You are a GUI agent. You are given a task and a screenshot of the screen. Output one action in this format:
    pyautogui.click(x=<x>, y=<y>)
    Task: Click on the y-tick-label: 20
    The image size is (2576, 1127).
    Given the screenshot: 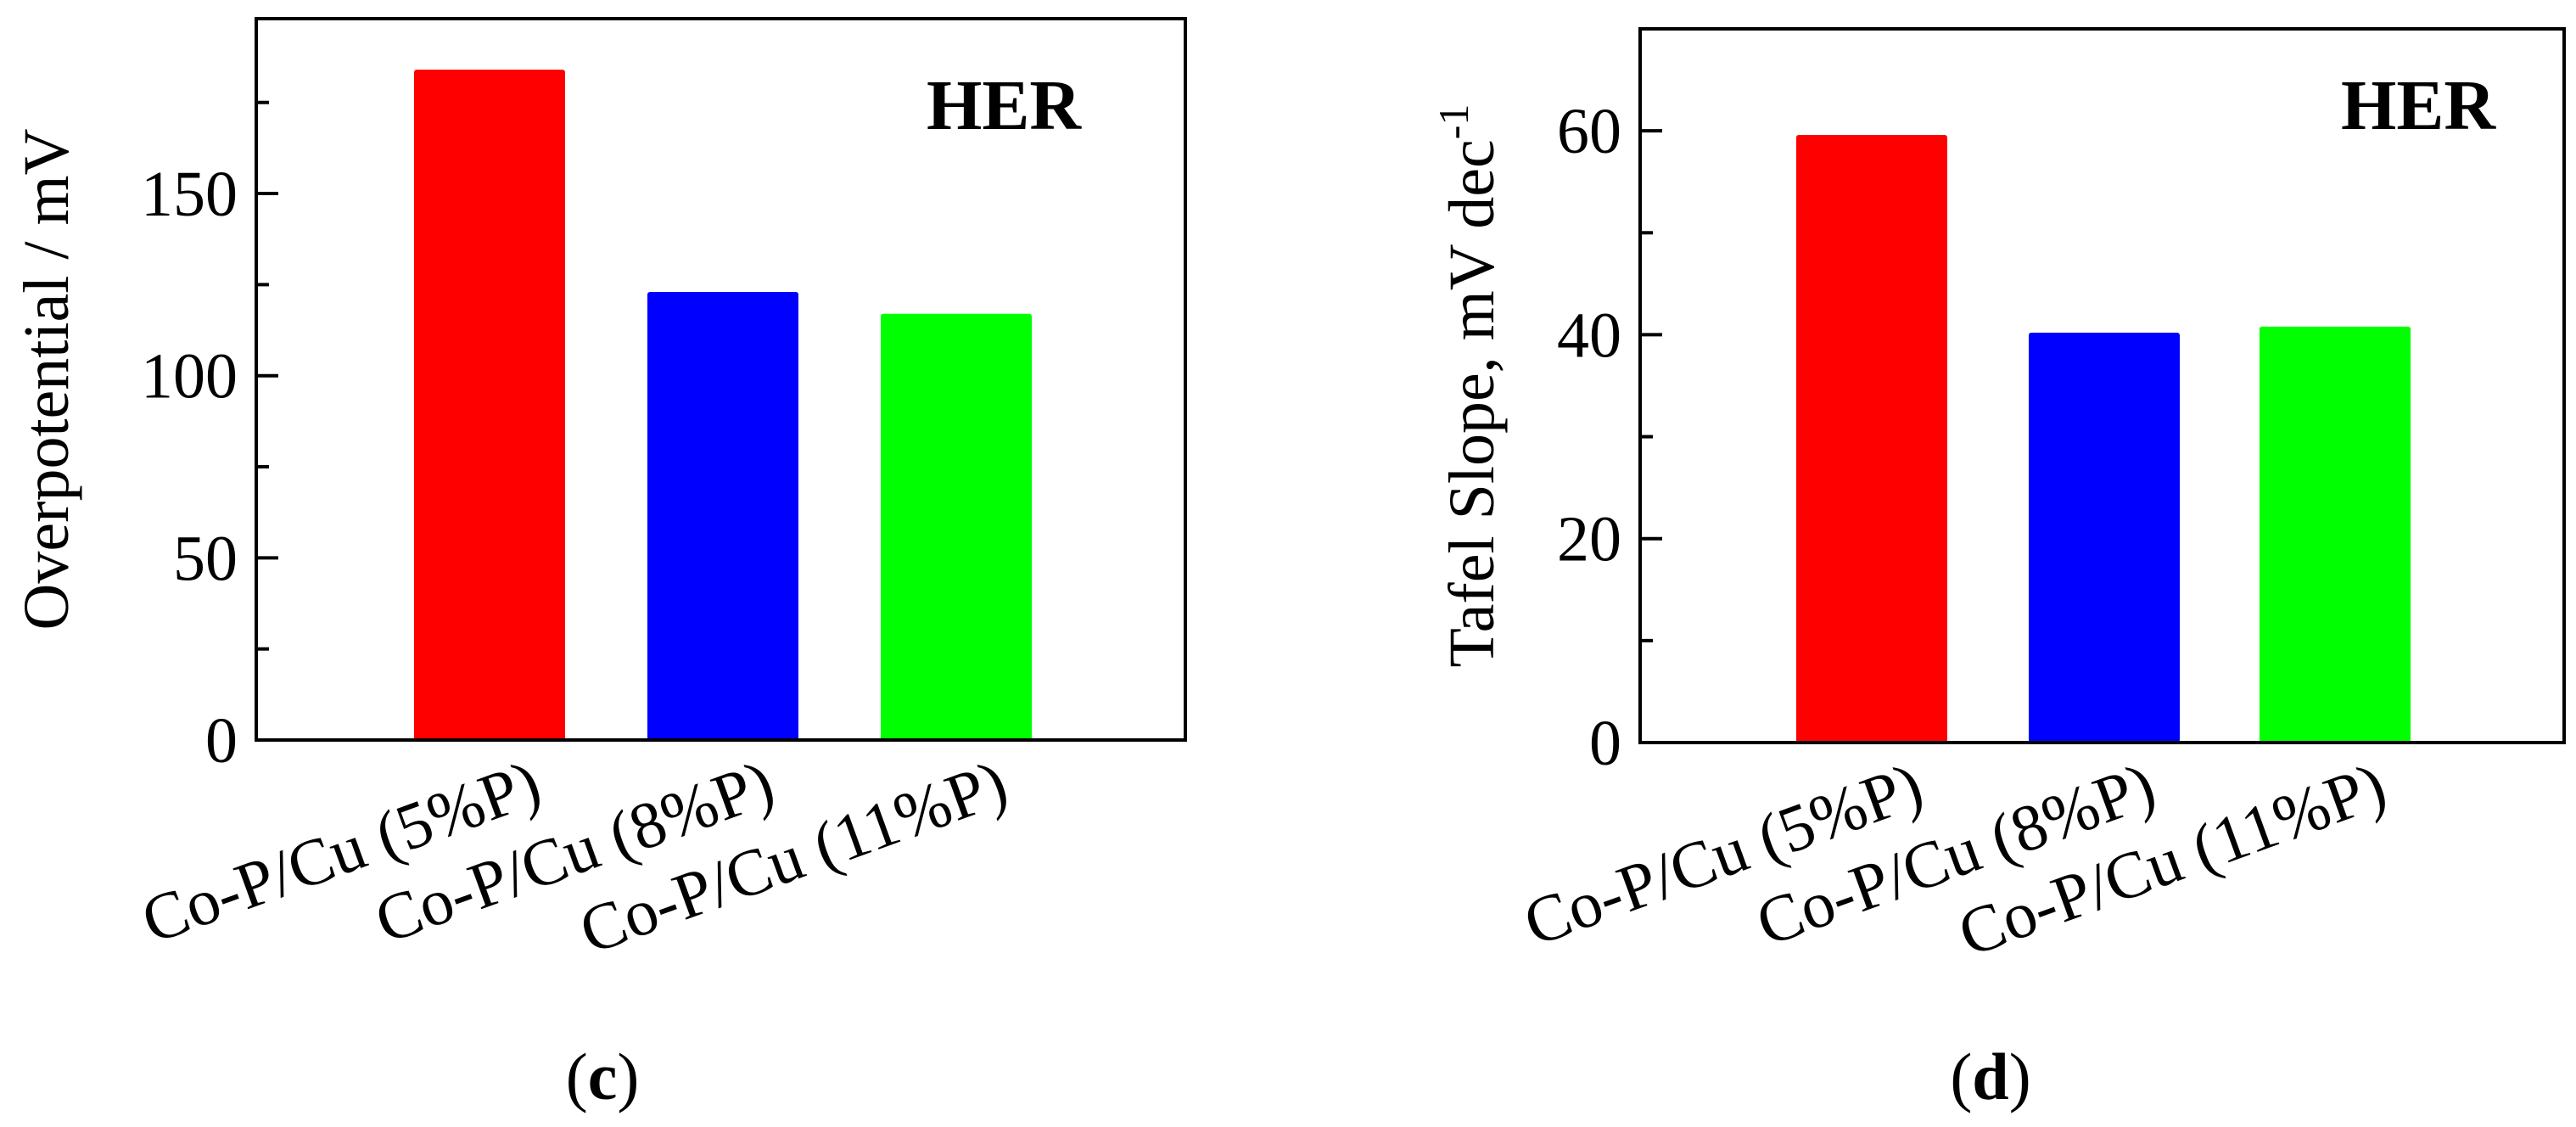 What is the action you would take?
    pyautogui.click(x=1589, y=539)
    